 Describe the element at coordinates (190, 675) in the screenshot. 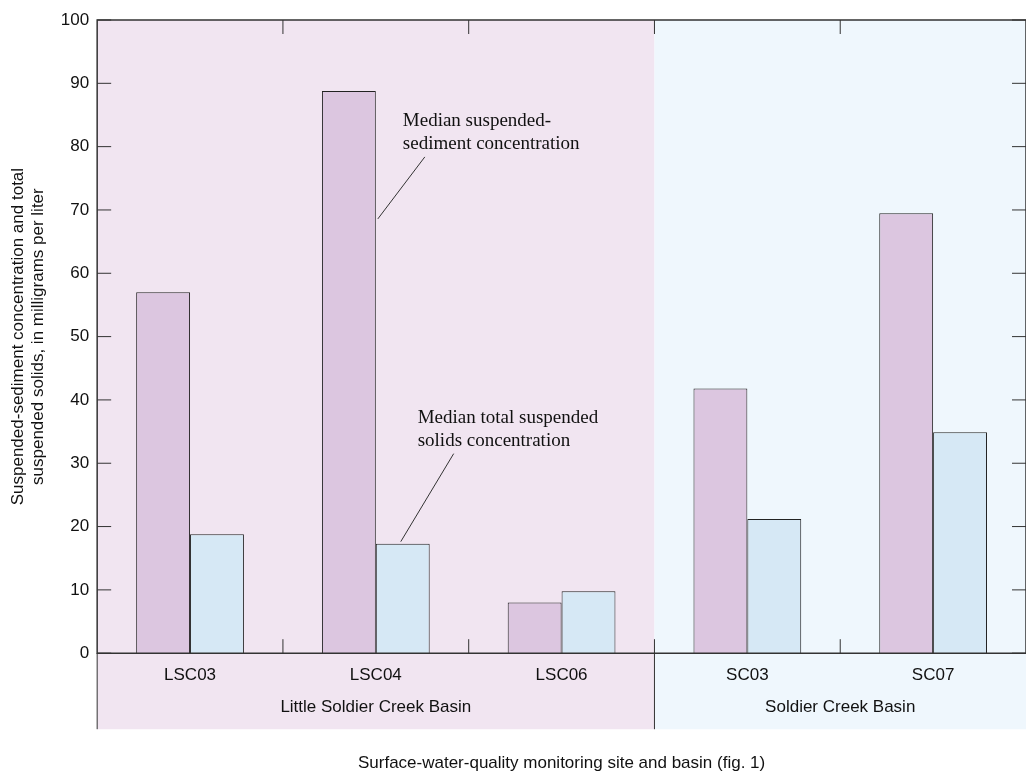

I see `x-tick-label: LSC03` at that location.